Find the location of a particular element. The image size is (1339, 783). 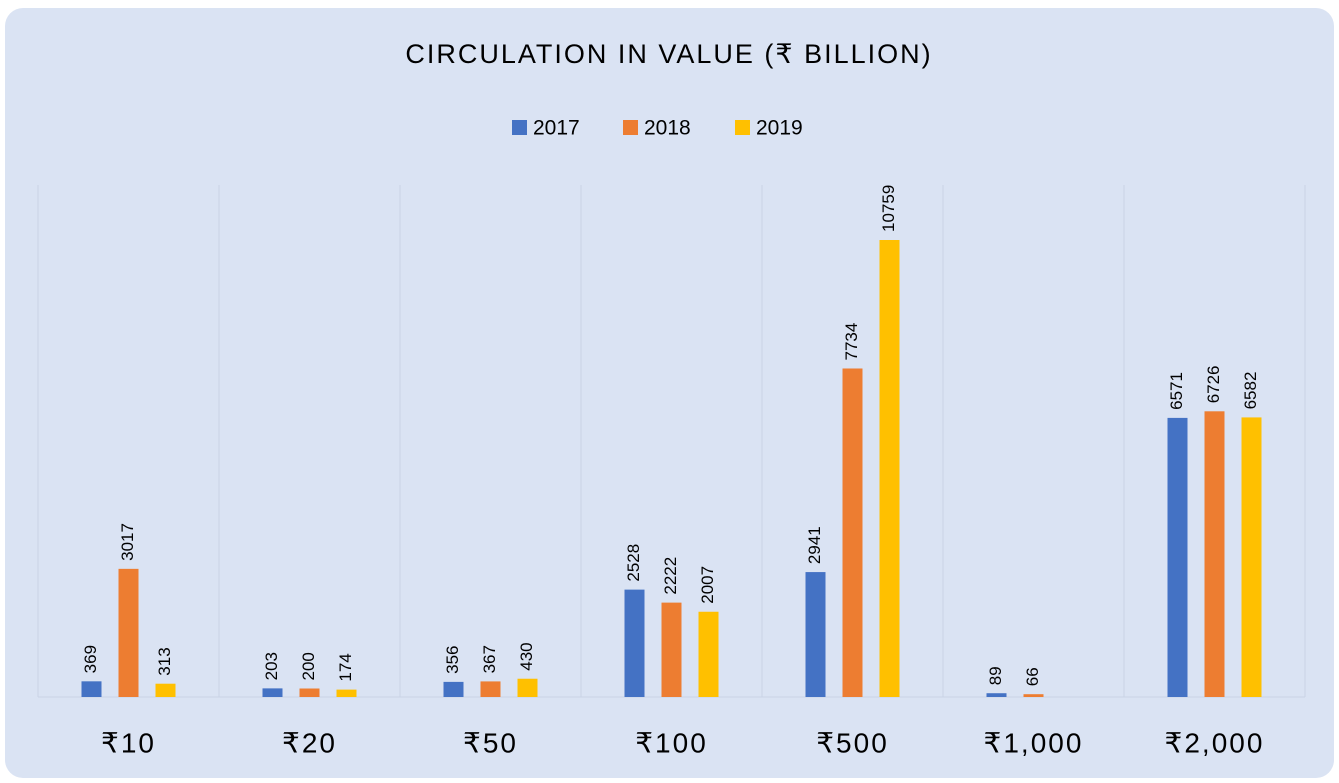

legend-label: 2017 is located at coordinates (556, 128).